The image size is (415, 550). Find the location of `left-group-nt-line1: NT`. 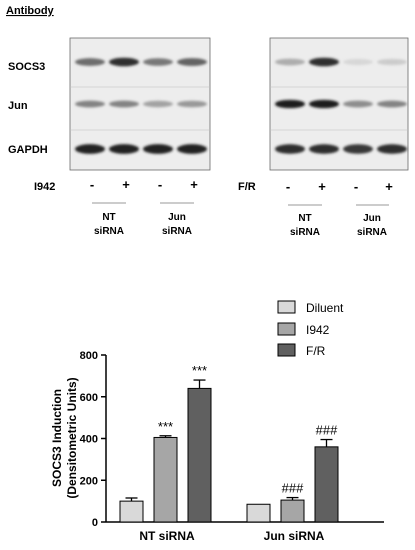

left-group-nt-line1: NT is located at coordinates (108, 217).